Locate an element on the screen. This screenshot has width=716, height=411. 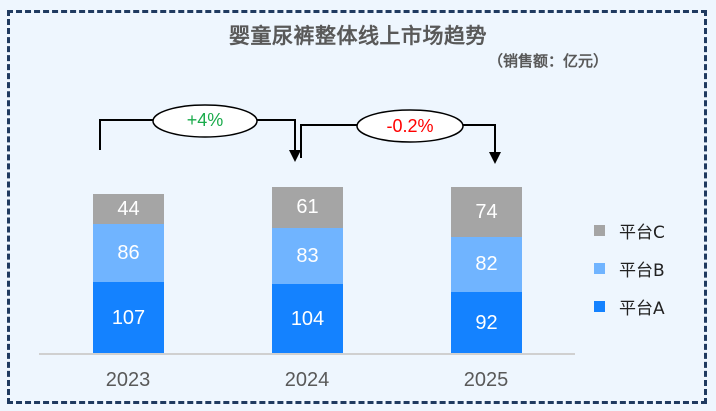
unit-label: （销售额：亿元） is located at coordinates (547, 61).